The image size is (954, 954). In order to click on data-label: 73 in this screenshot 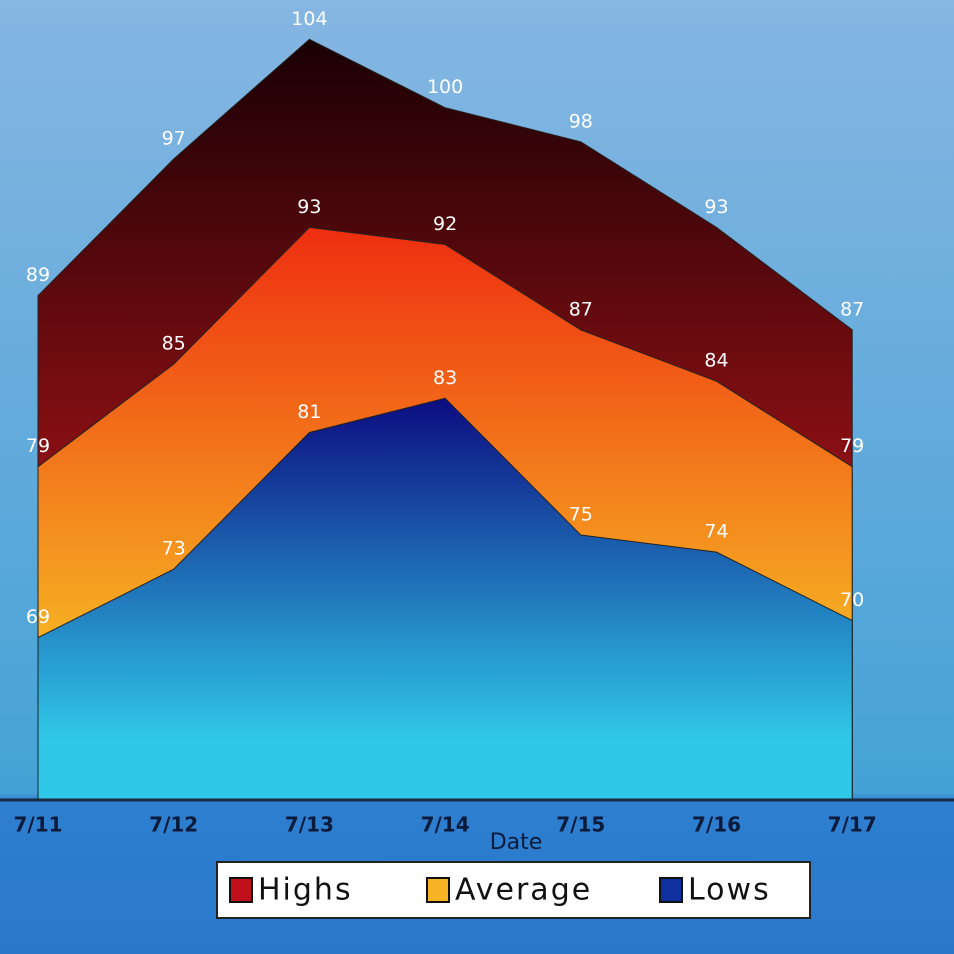, I will do `click(174, 549)`.